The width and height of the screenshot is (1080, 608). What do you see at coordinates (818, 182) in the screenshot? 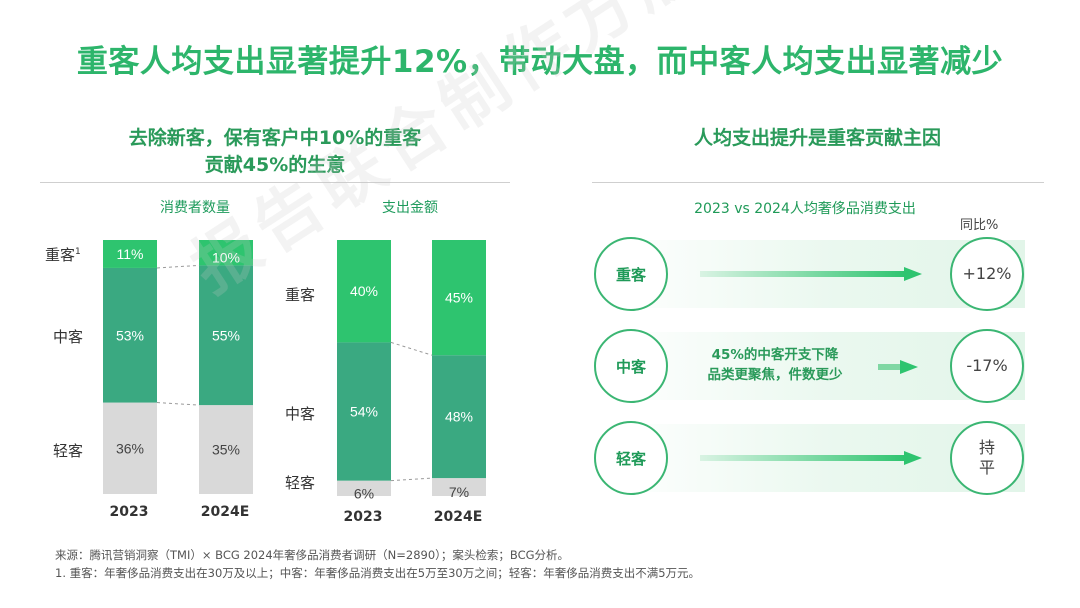
I see `right-divider` at bounding box center [818, 182].